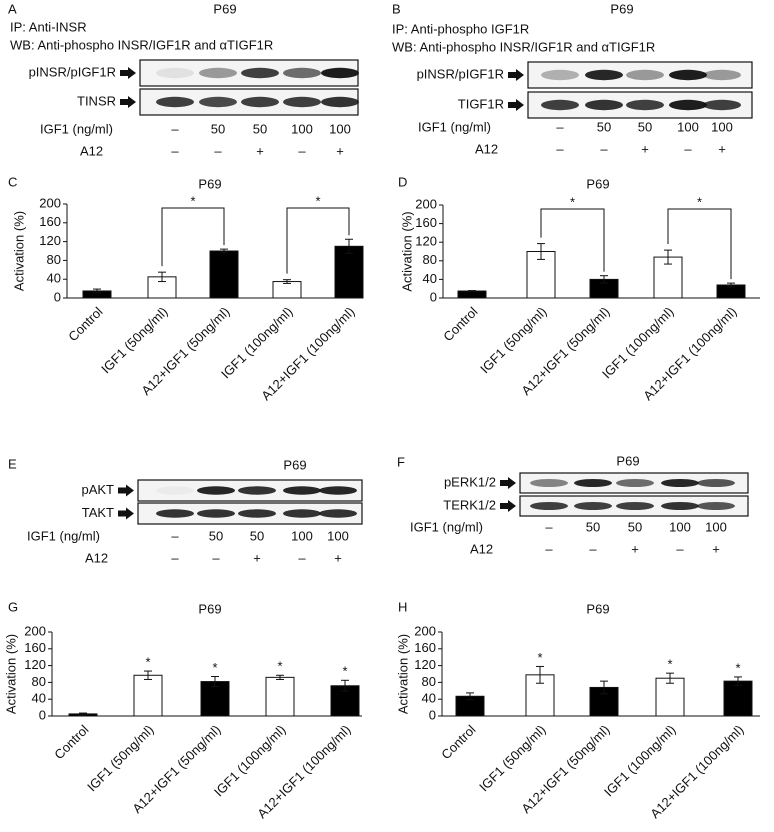  I want to click on y-tick-label: 80, so click(39, 681).